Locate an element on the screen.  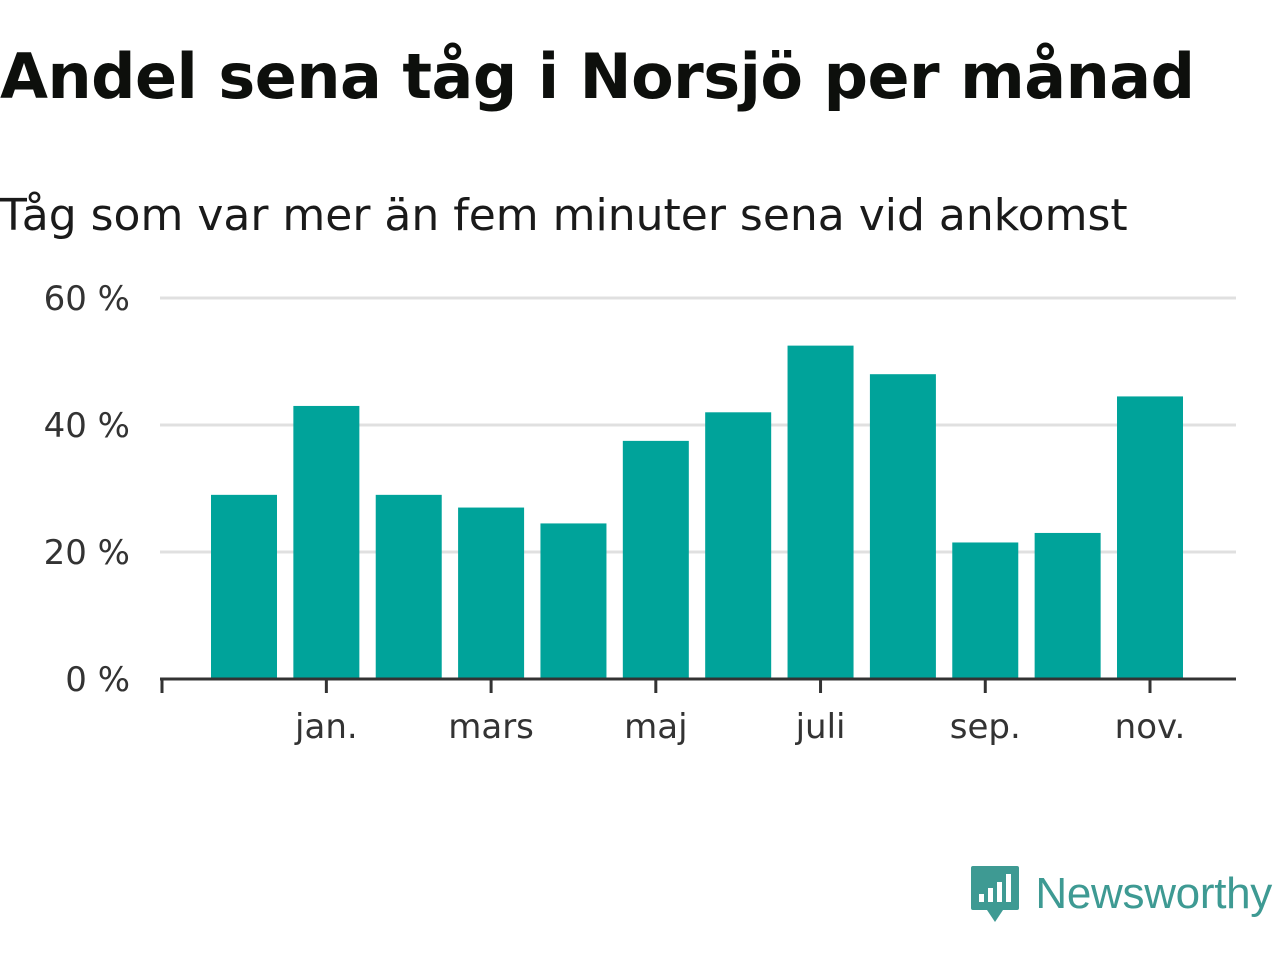
bar-apr is located at coordinates (573, 601).